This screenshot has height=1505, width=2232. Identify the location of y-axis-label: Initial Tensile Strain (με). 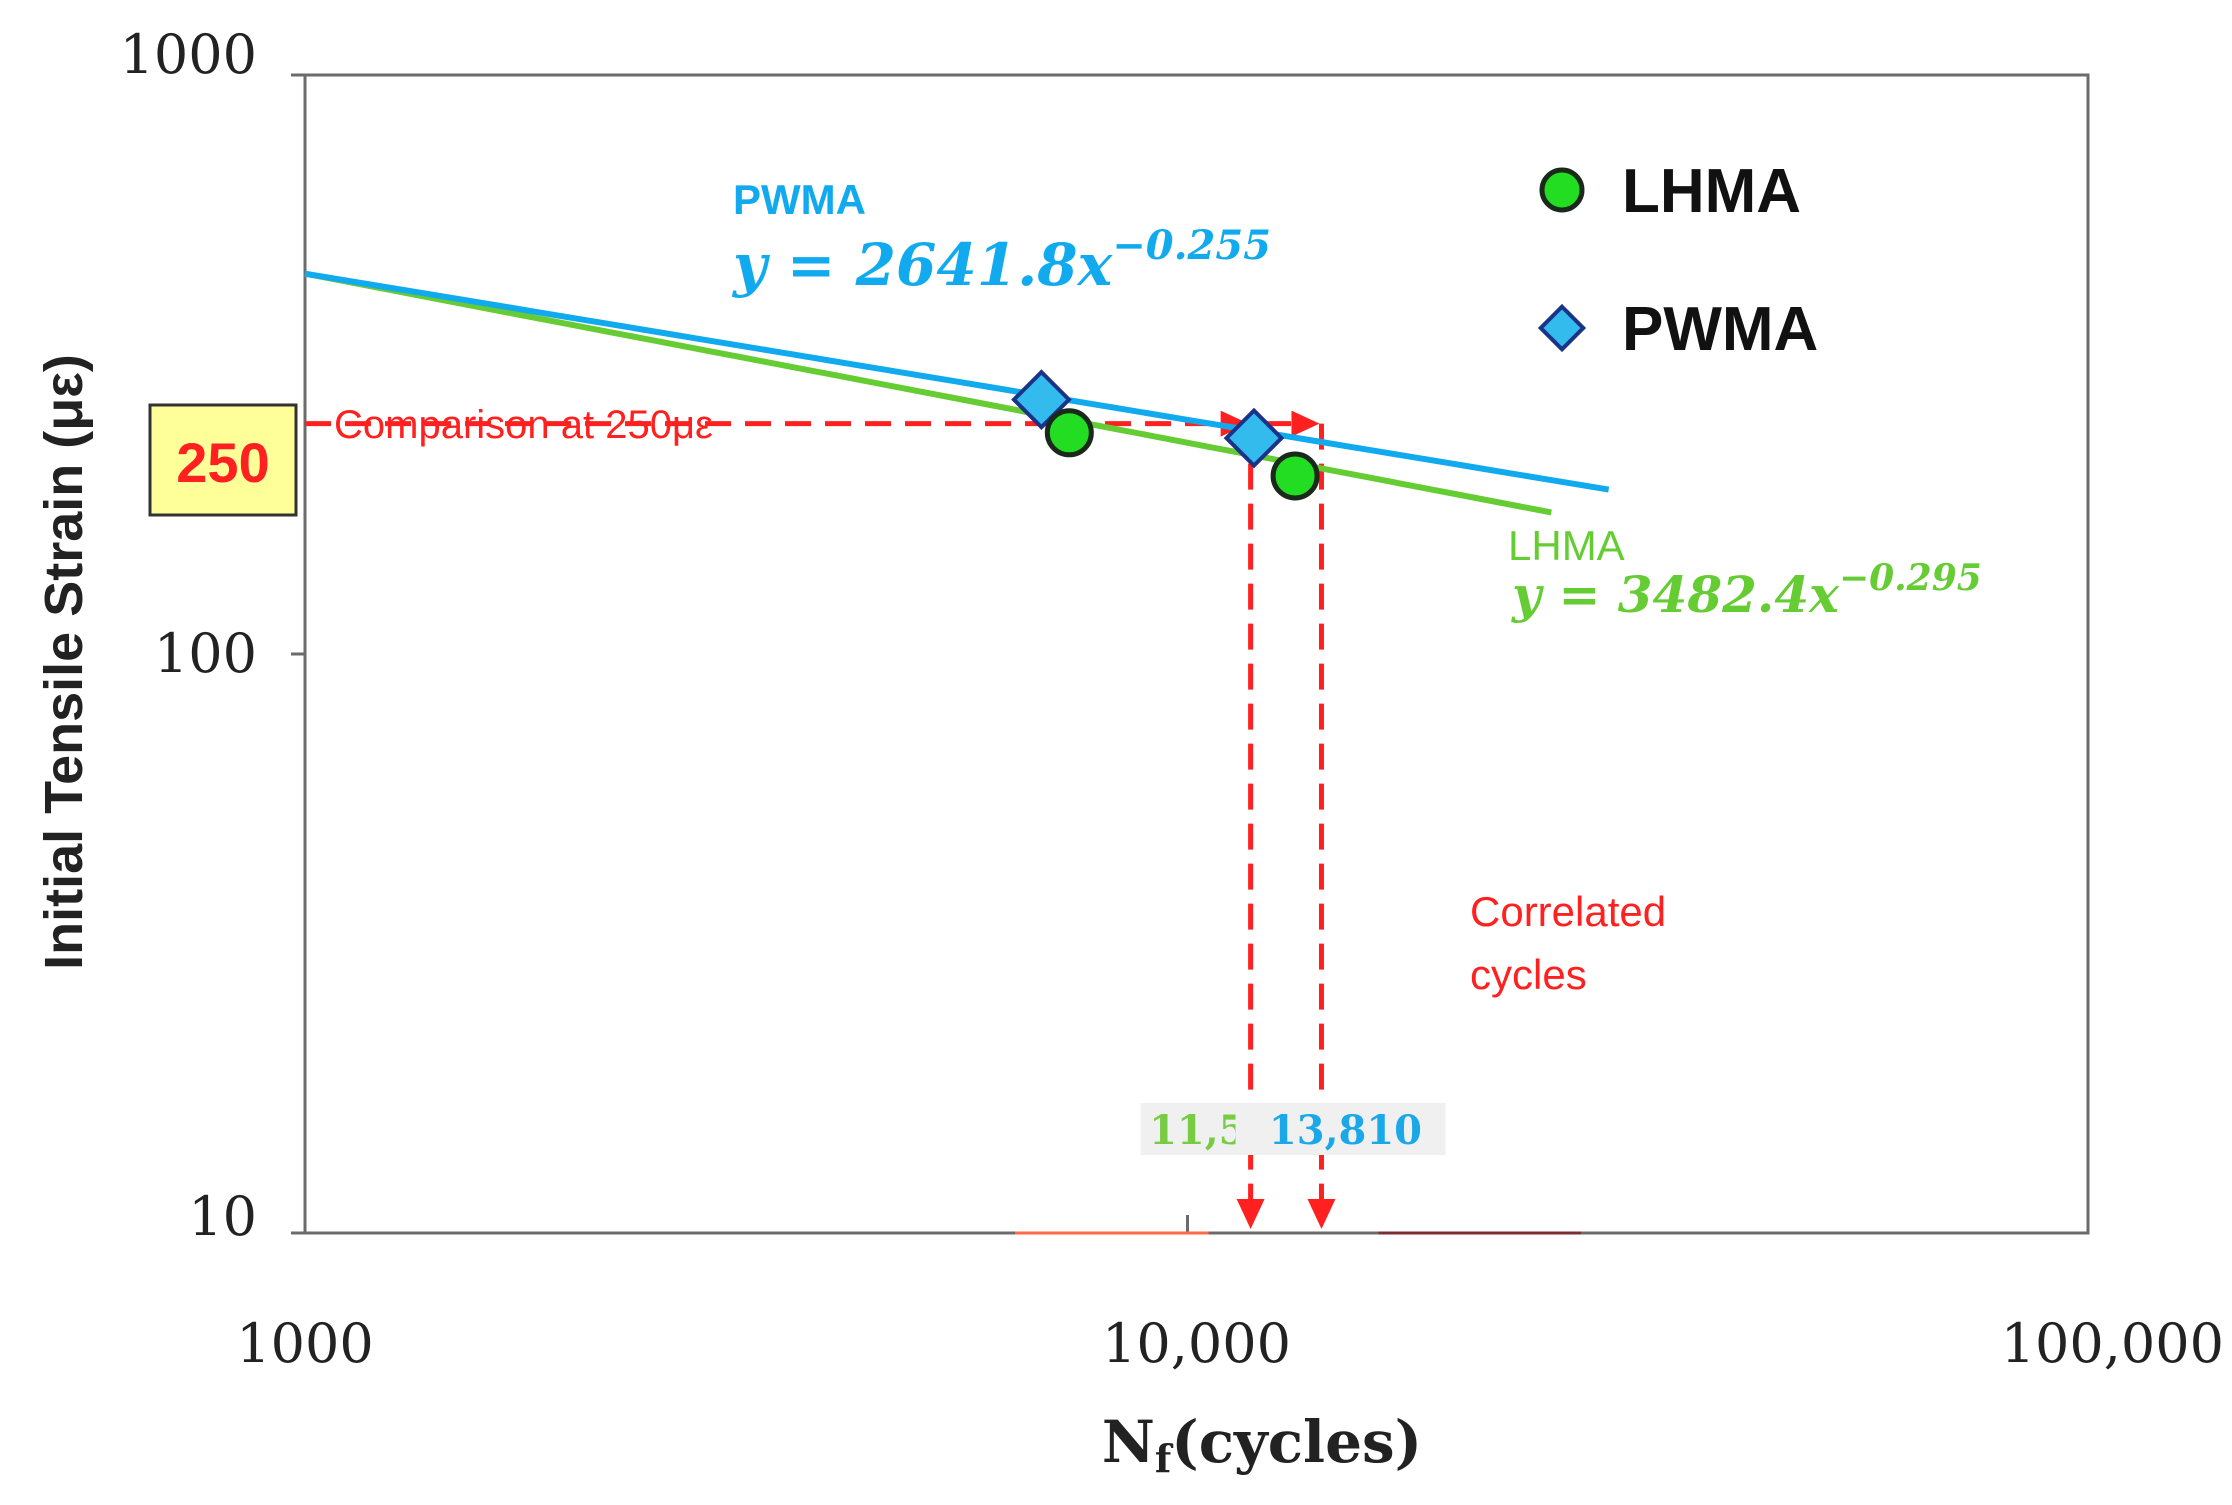
(64, 662).